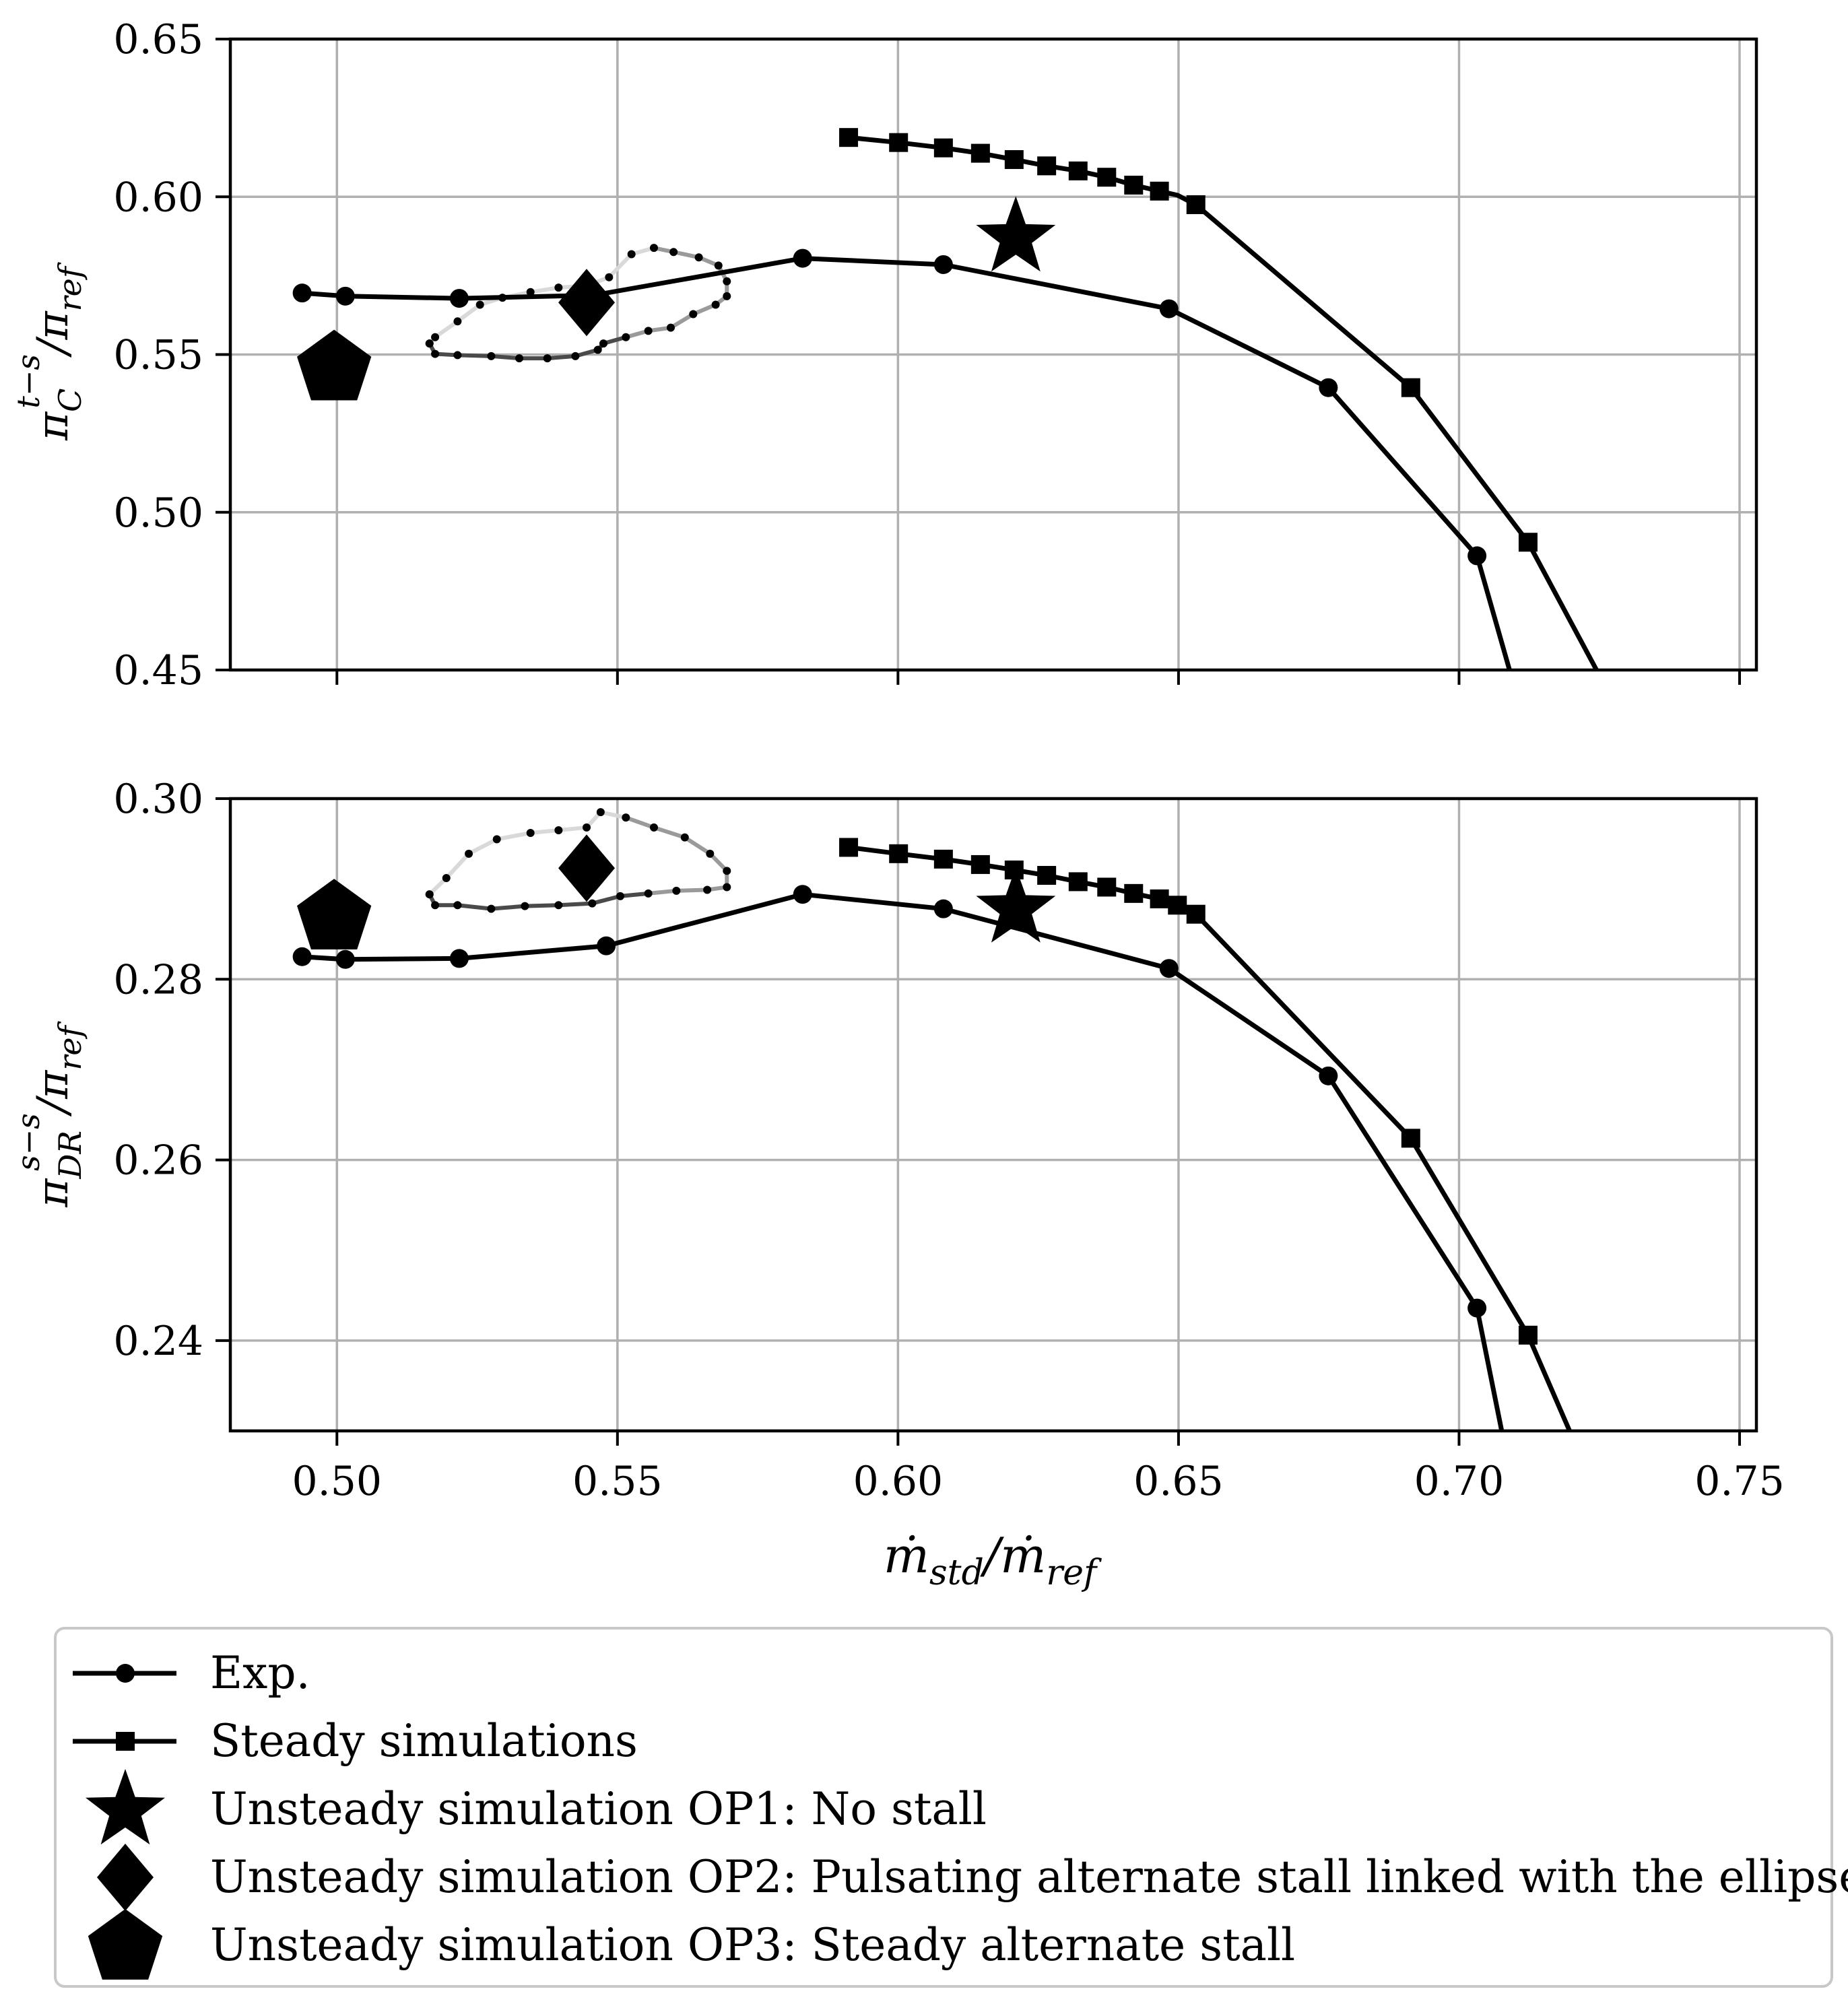 This screenshot has width=1848, height=2012. Describe the element at coordinates (125, 1878) in the screenshot. I see `legend-diamond-icon` at that location.